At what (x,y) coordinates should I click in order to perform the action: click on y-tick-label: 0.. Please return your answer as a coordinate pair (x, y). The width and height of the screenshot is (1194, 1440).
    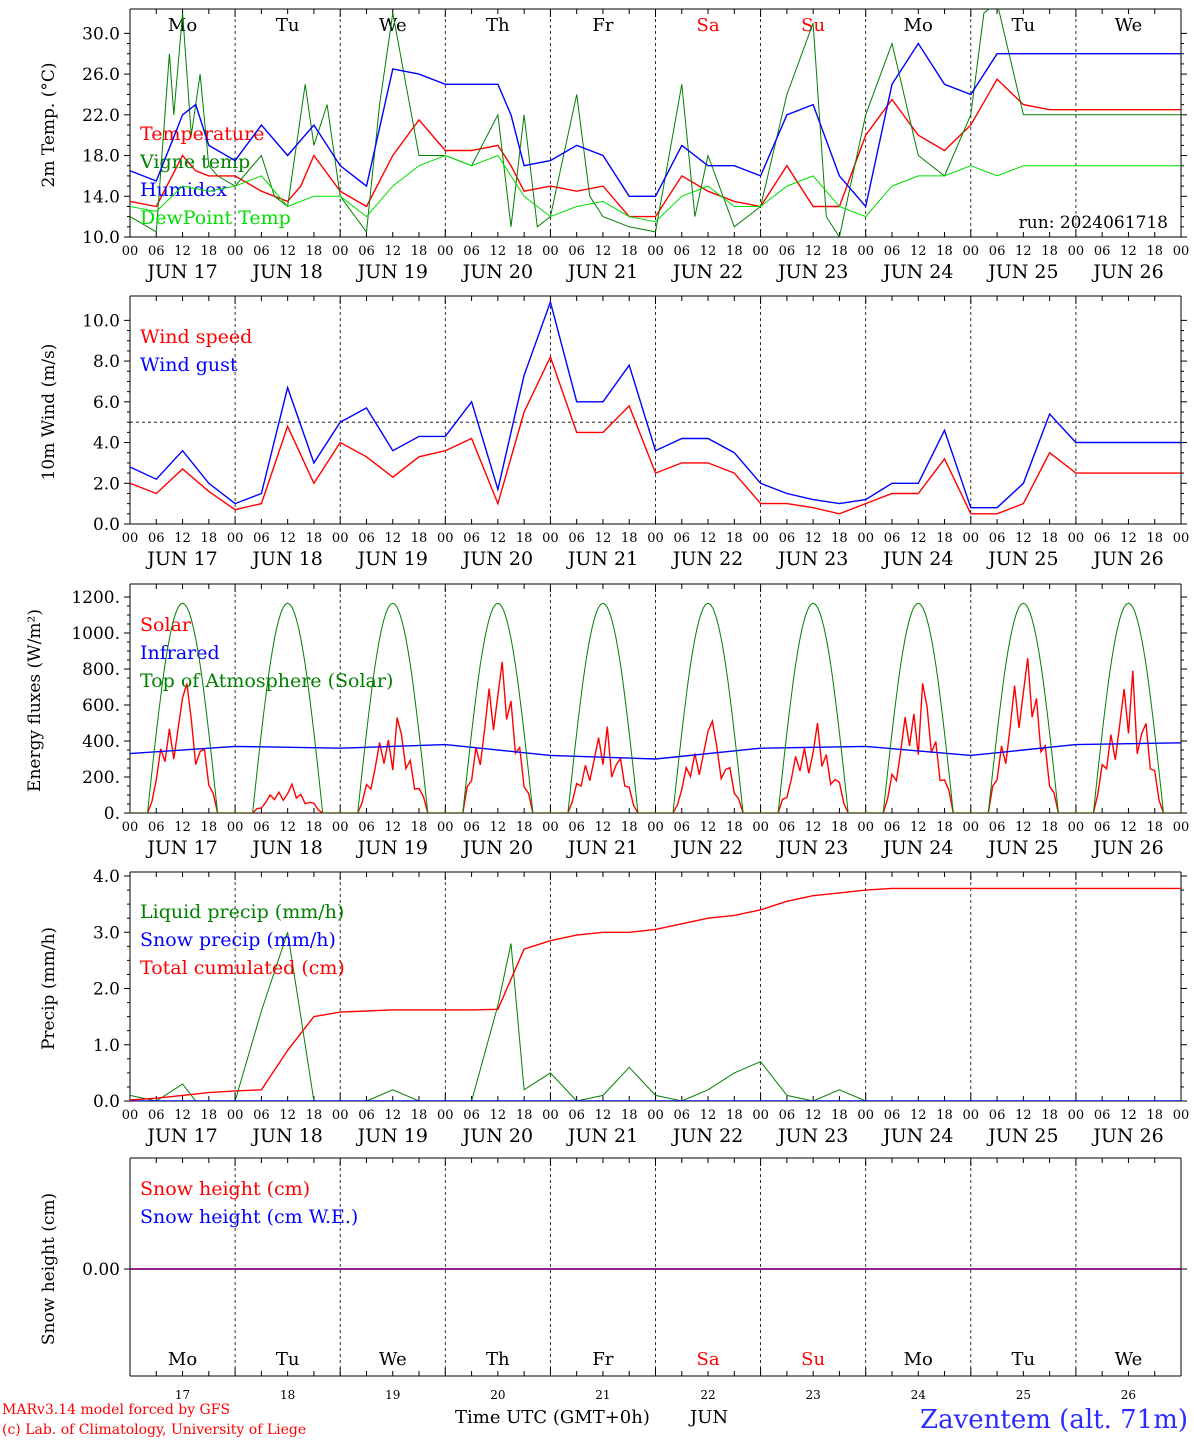
    Looking at the image, I should click on (112, 814).